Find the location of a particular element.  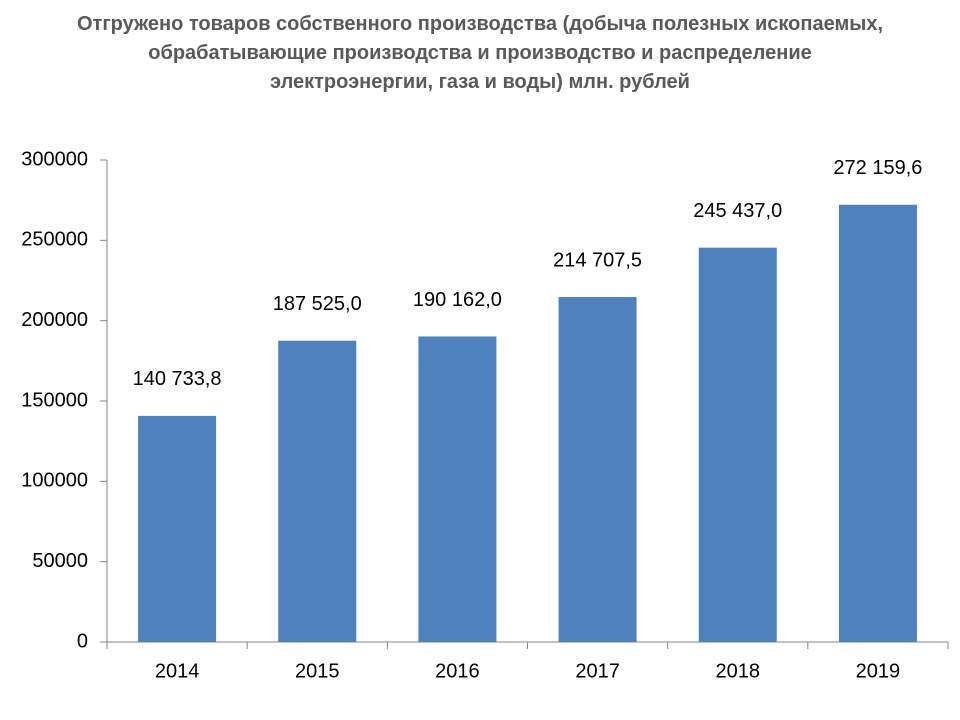

value-label: 214 707,5 is located at coordinates (597, 260).